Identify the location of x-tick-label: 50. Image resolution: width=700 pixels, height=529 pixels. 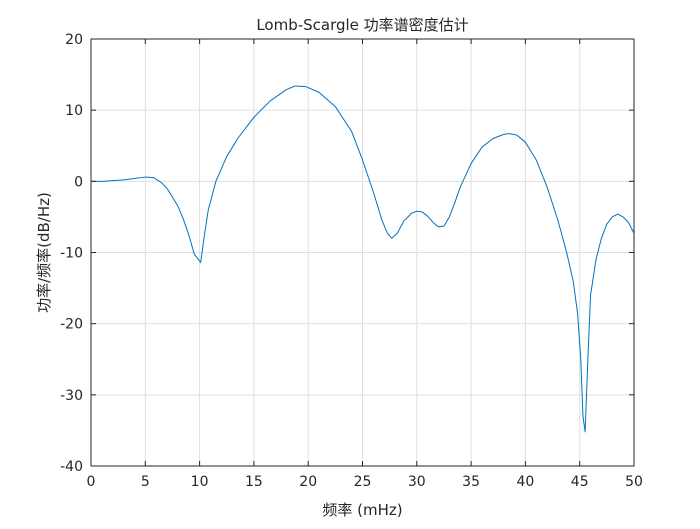
(634, 482).